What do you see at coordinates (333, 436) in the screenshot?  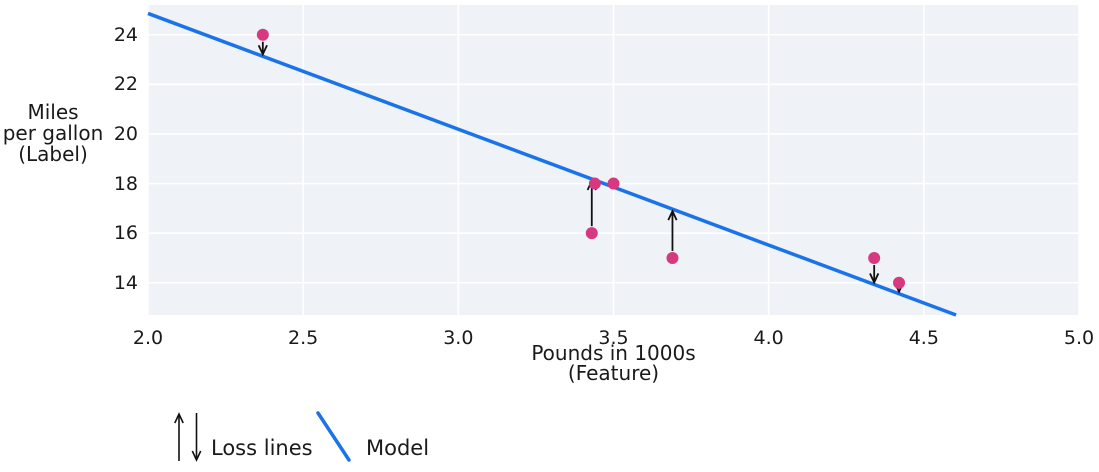 I see `model-legend-icon` at bounding box center [333, 436].